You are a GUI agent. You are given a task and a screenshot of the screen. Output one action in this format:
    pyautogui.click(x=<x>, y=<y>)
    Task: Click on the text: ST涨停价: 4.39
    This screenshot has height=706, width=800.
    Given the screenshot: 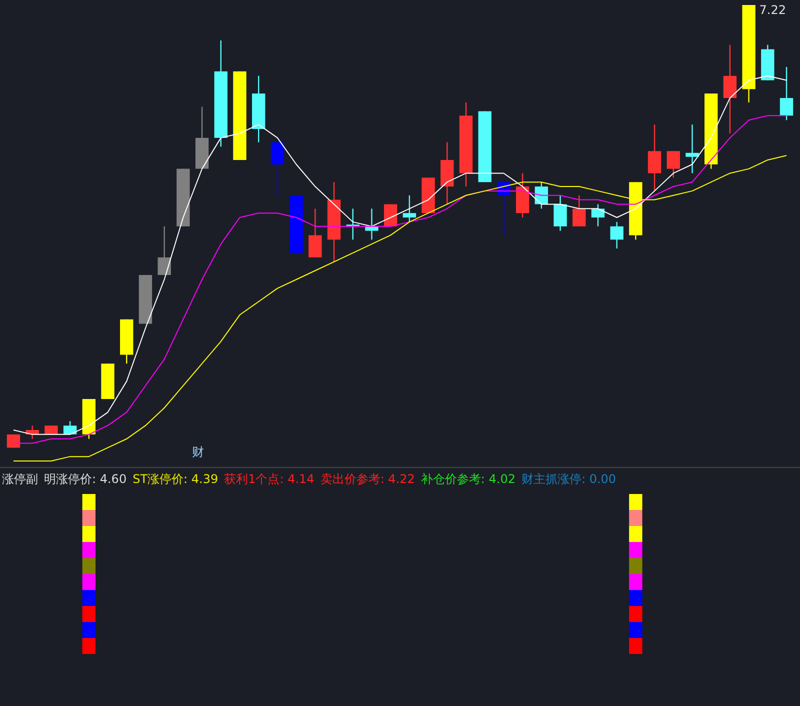 What is the action you would take?
    pyautogui.click(x=175, y=479)
    